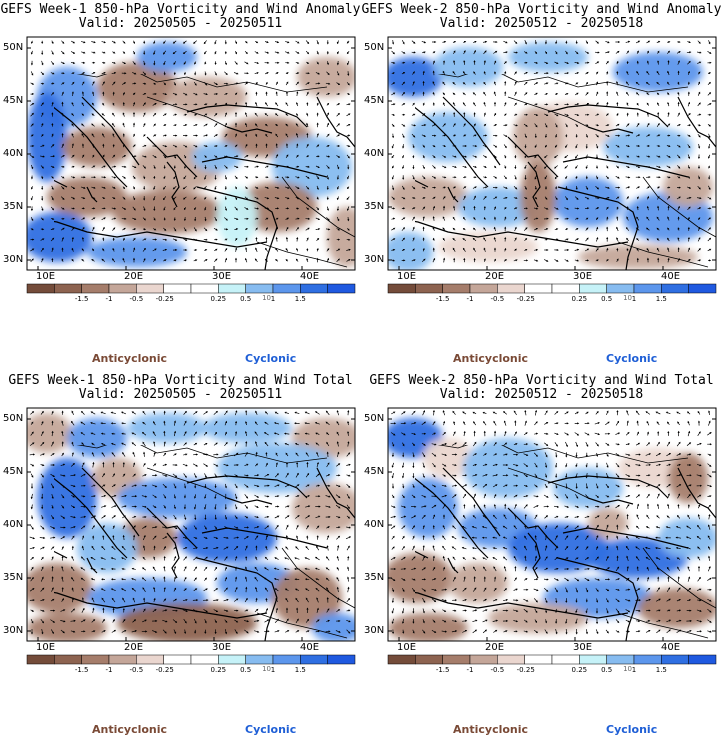  I want to click on lat-label: 40N, so click(374, 153).